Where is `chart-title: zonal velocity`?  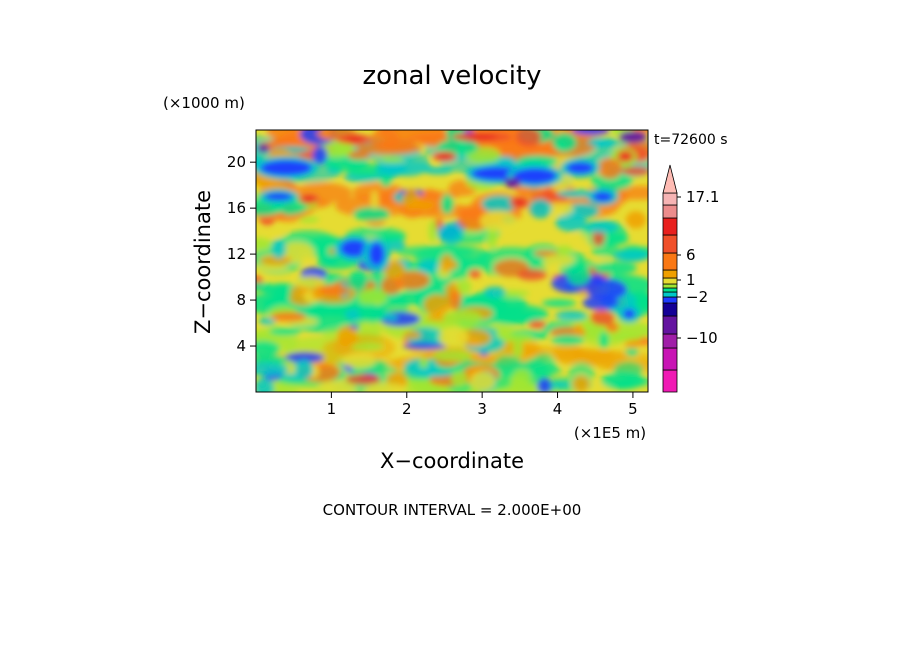 chart-title: zonal velocity is located at coordinates (451, 76).